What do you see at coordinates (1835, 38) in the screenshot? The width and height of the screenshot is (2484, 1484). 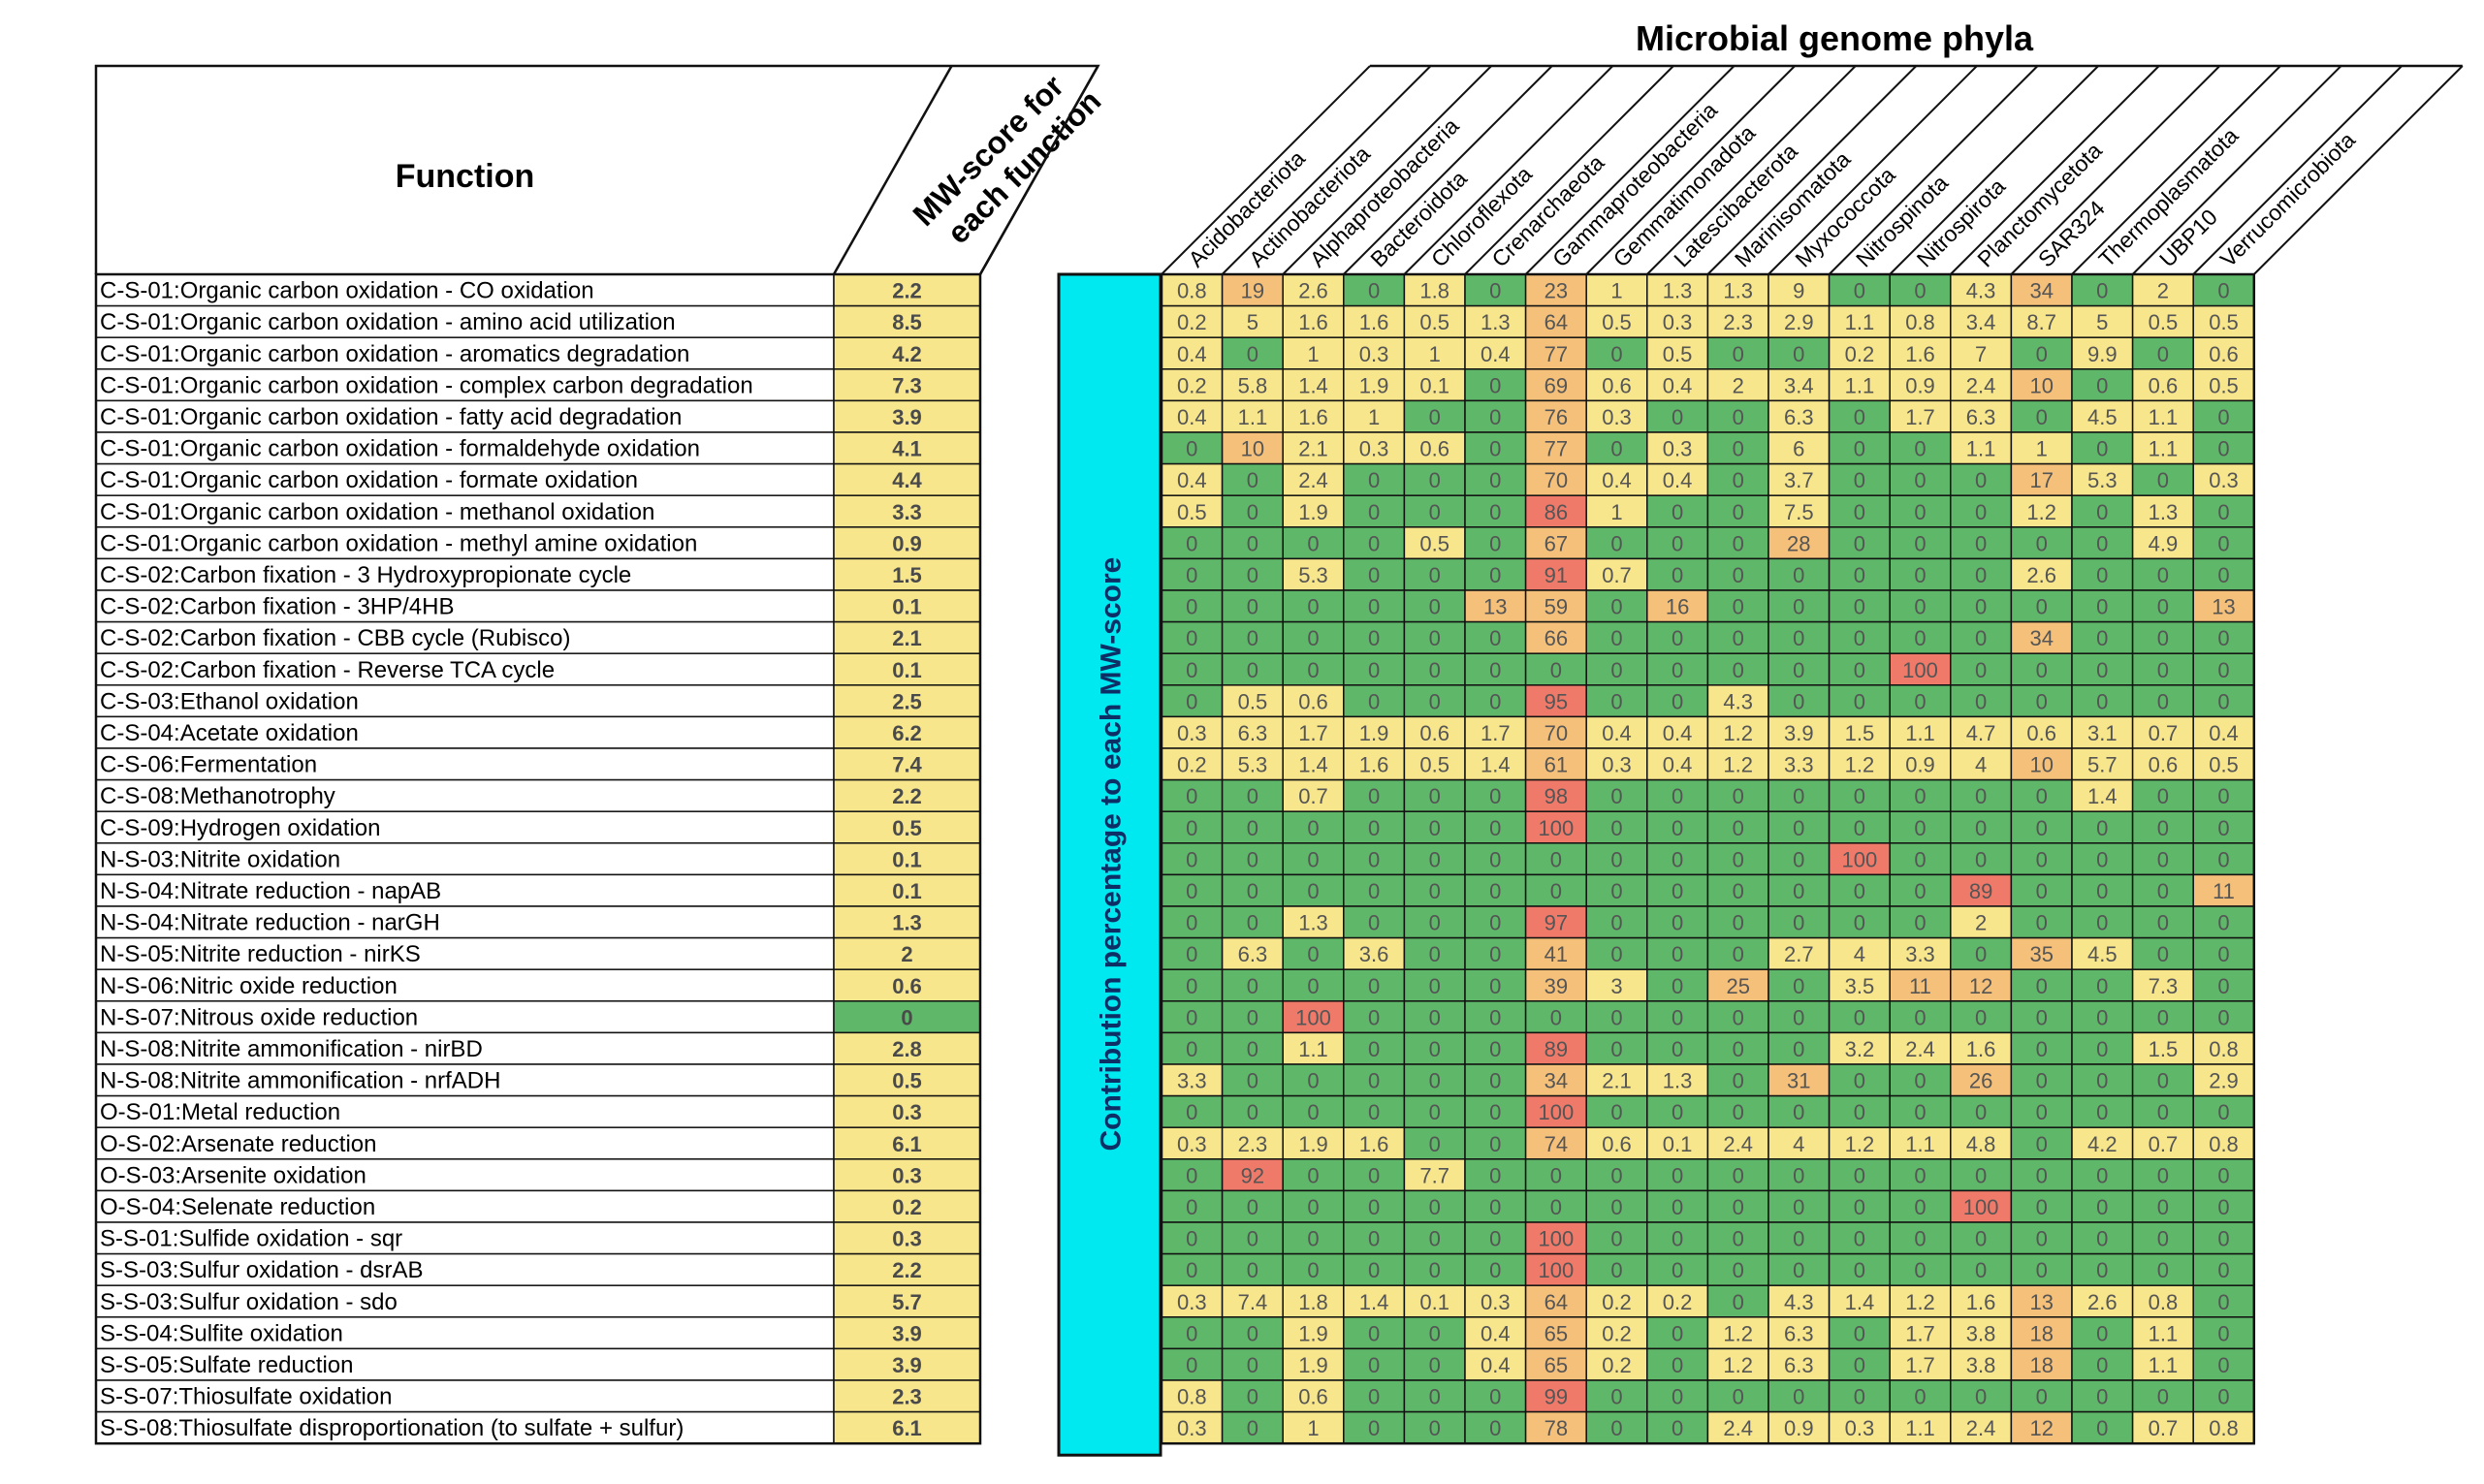 I see `chart-title-group: Microbial genome phyla` at bounding box center [1835, 38].